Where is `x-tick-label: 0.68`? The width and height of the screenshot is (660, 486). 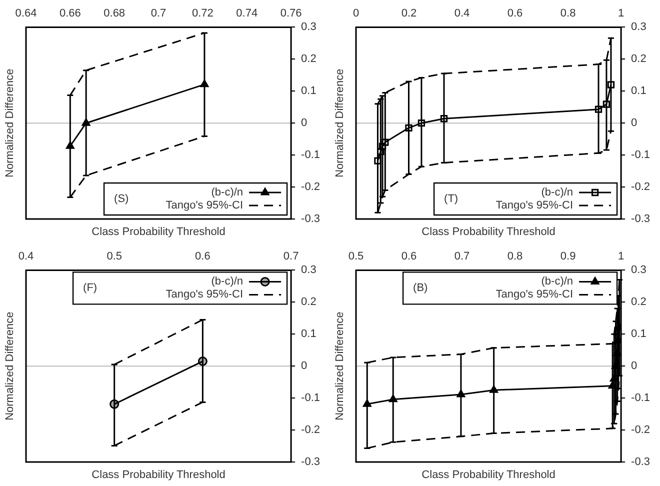
x-tick-label: 0.68 is located at coordinates (115, 14).